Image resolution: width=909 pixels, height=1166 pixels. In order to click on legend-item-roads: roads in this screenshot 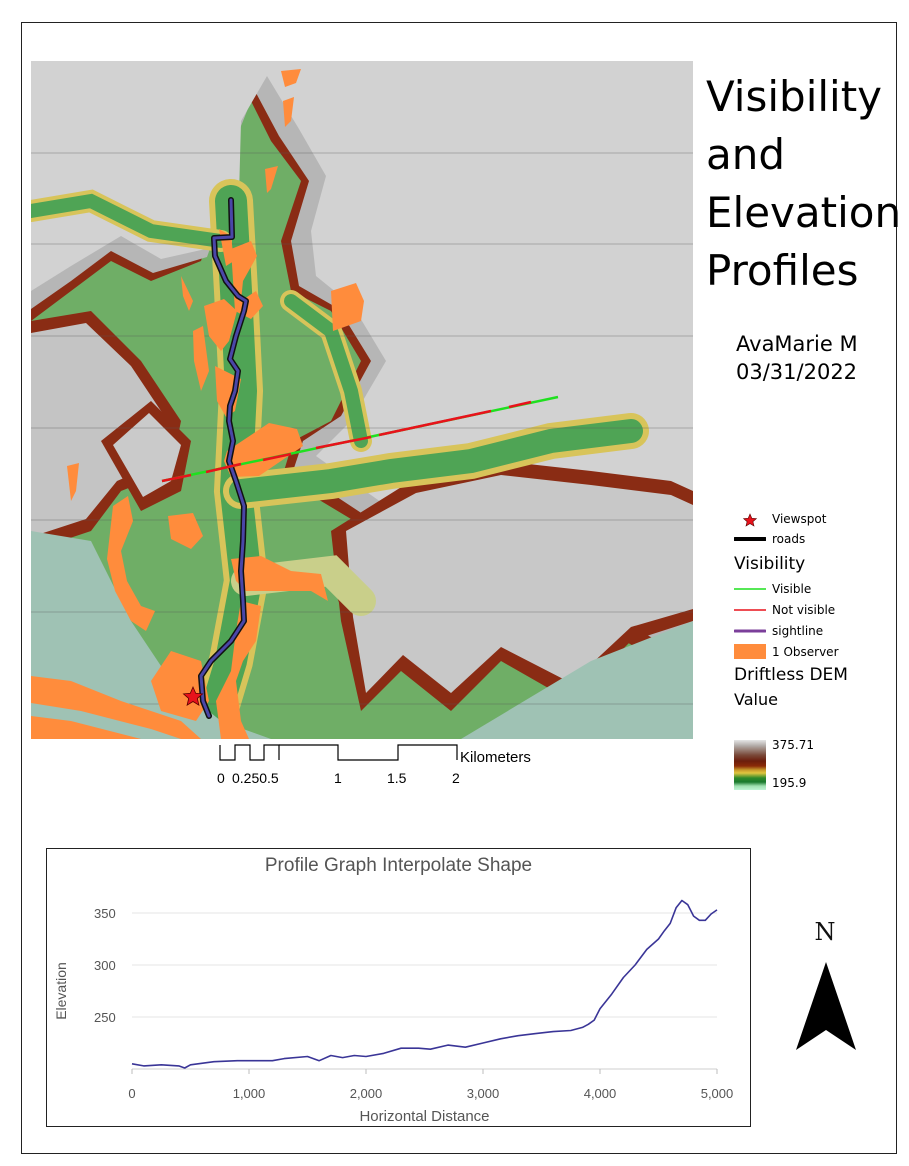, I will do `click(769, 539)`.